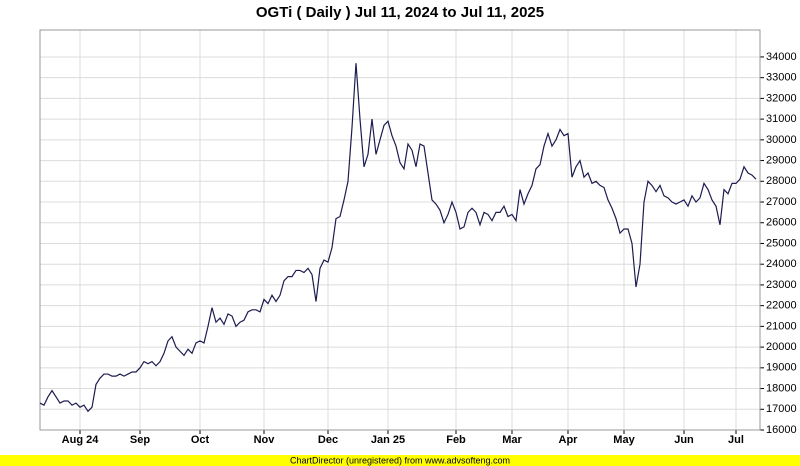 The height and width of the screenshot is (466, 800). Describe the element at coordinates (781, 430) in the screenshot. I see `y-tick-label: 16000` at that location.